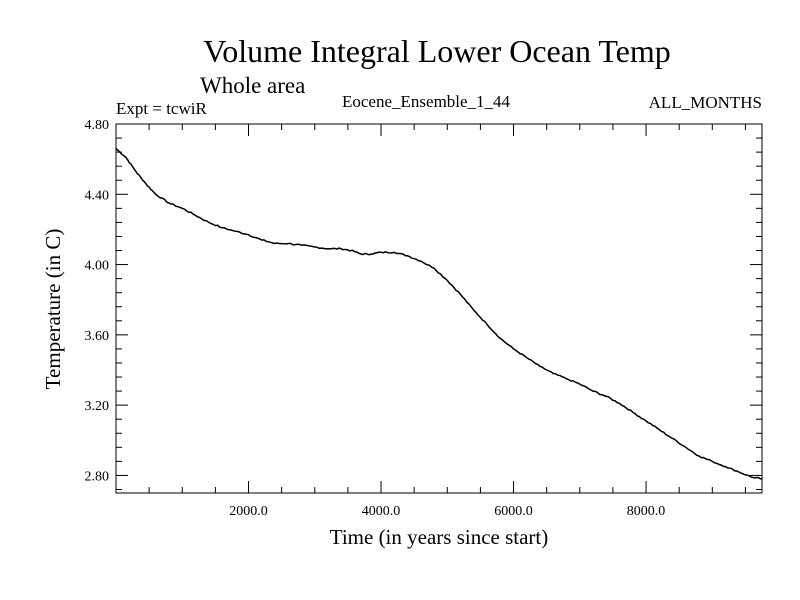 Image resolution: width=800 pixels, height=600 pixels. What do you see at coordinates (97, 125) in the screenshot?
I see `y-tick-label: 4.80` at bounding box center [97, 125].